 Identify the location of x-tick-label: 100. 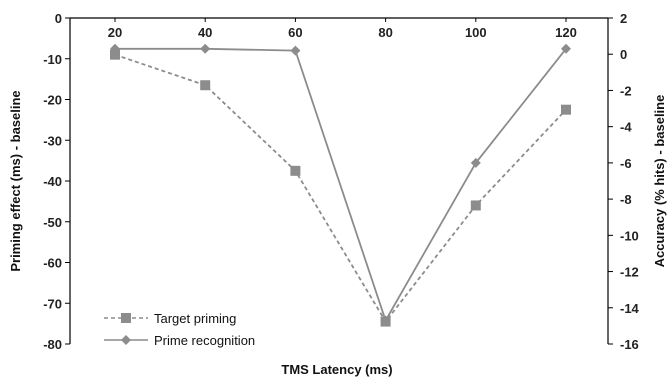
(476, 32).